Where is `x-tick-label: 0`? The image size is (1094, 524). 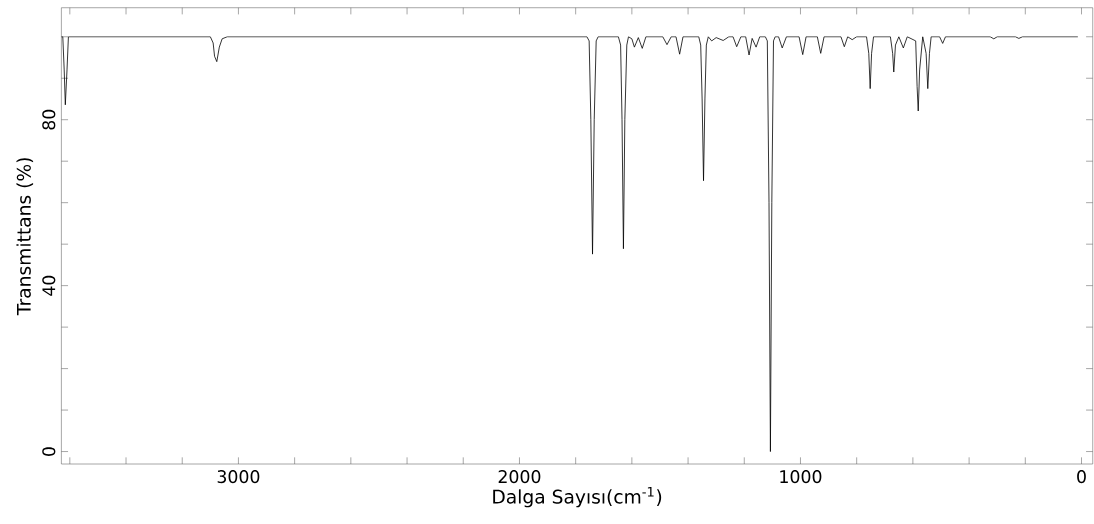
x-tick-label: 0 is located at coordinates (1081, 477).